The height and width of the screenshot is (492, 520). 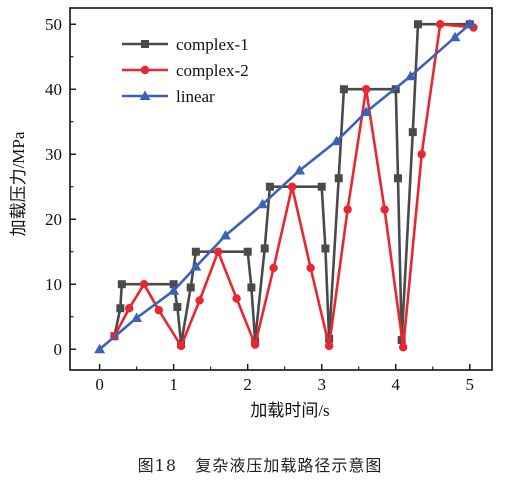 What do you see at coordinates (18, 183) in the screenshot?
I see `y-axis-label: 加载压力/MPa` at bounding box center [18, 183].